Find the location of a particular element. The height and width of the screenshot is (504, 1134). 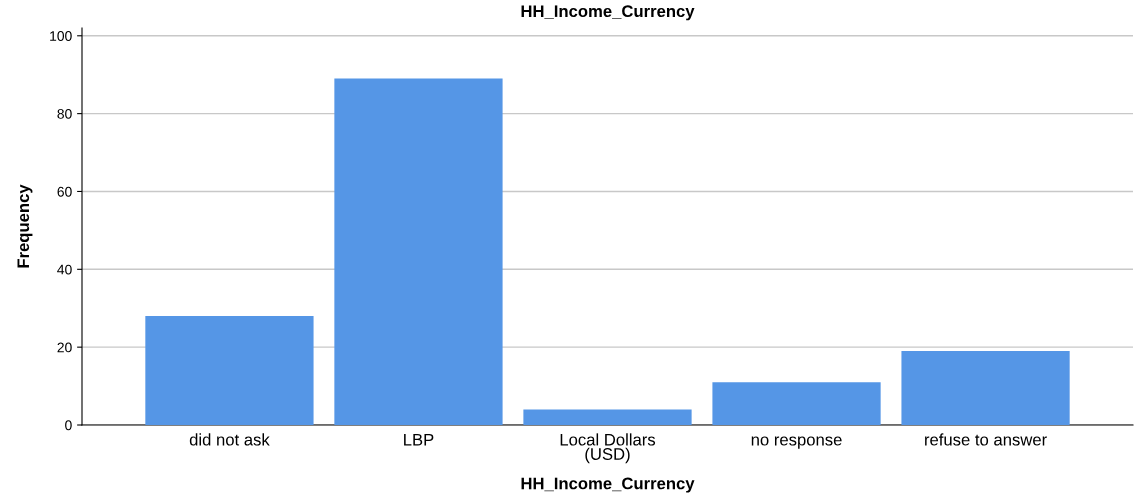

x-tick-label: refuse to answer is located at coordinates (986, 439).